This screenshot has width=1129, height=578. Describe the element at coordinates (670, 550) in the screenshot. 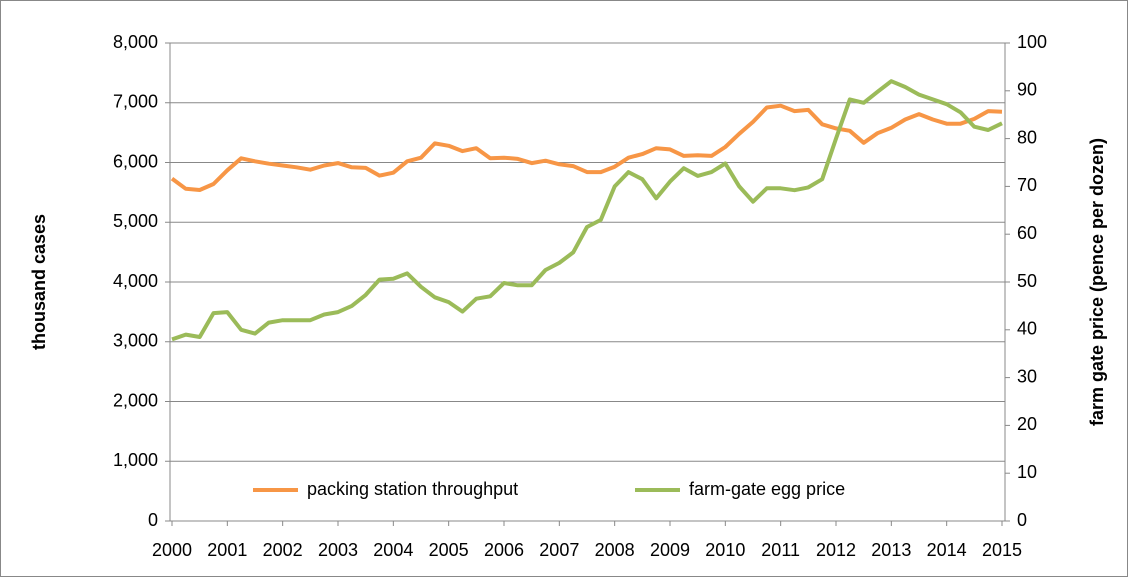

I see `x-tick-label: 2009` at that location.